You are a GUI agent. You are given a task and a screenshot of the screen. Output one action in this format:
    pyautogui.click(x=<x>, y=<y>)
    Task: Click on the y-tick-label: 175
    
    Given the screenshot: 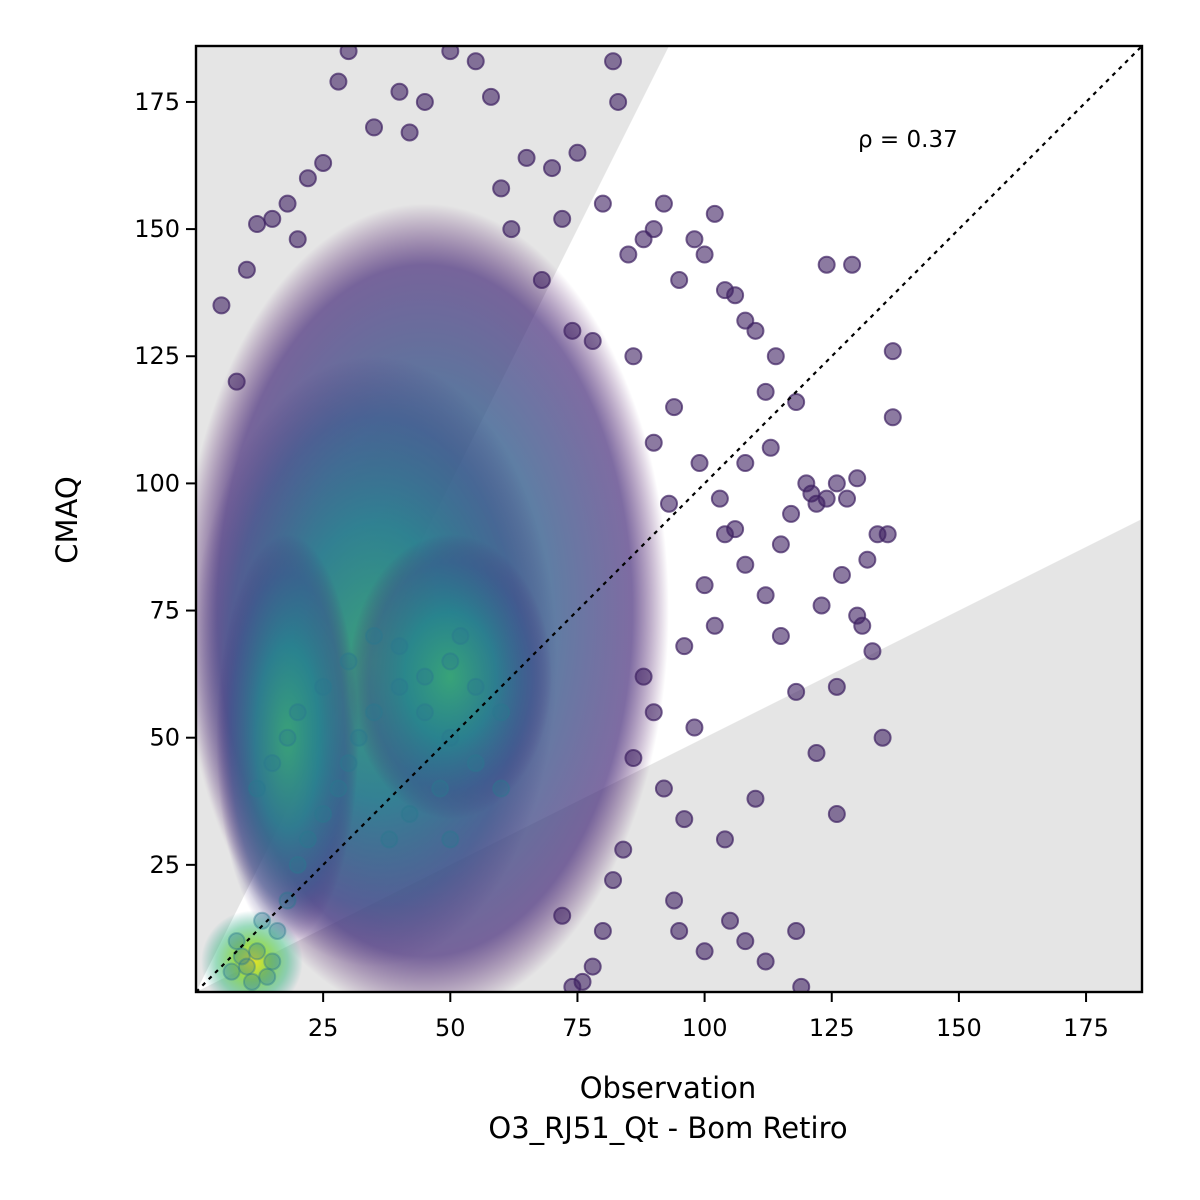 What is the action you would take?
    pyautogui.click(x=157, y=102)
    